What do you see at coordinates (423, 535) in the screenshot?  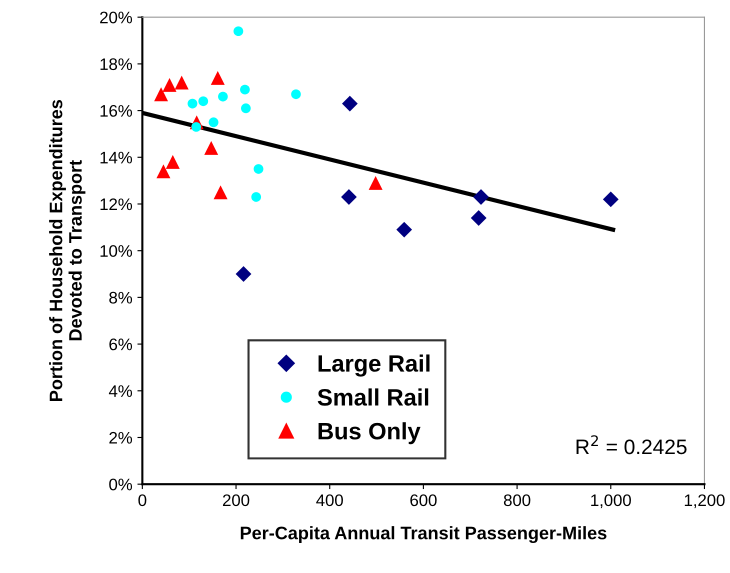 I see `x-axis-title: Per-Capita Annual Transit Passenger-Miles` at bounding box center [423, 535].